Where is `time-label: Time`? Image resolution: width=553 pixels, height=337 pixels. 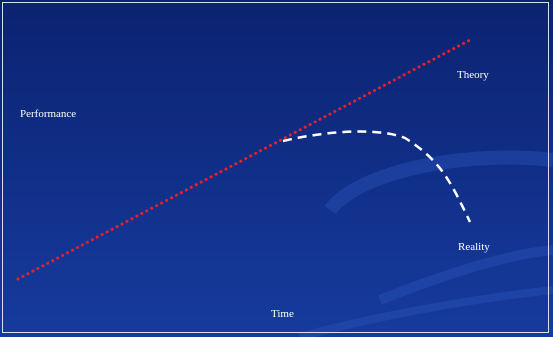 time-label: Time is located at coordinates (282, 314).